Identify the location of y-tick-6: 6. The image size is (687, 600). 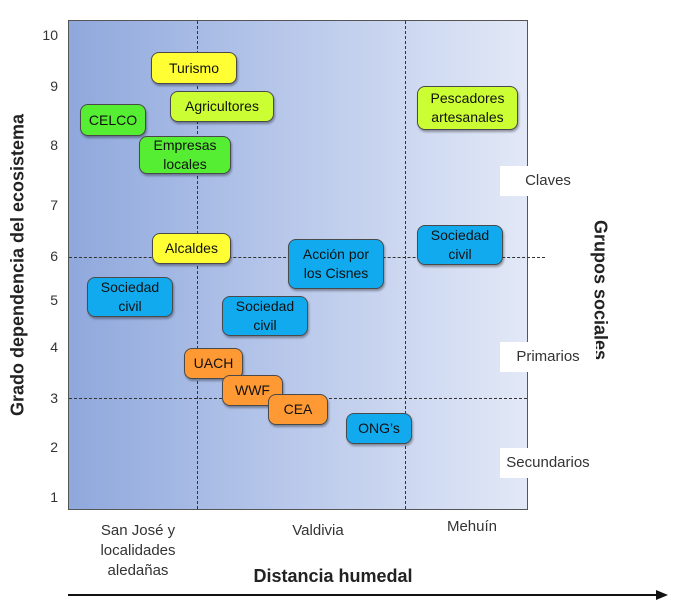
(54, 256).